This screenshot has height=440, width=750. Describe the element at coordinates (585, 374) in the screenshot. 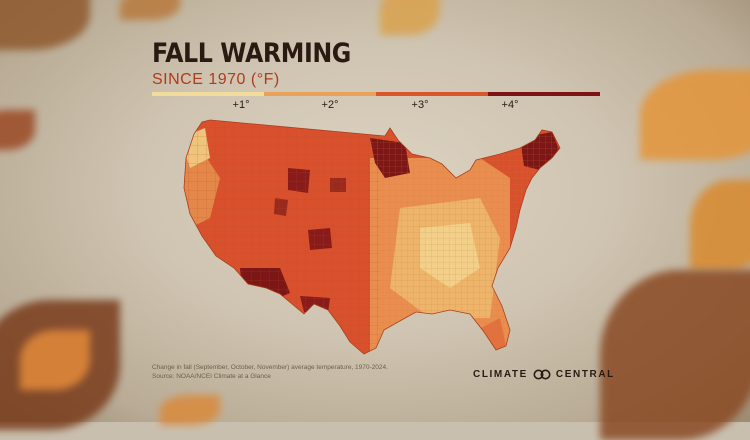

I see `brand-text-right: CENTRAL` at that location.